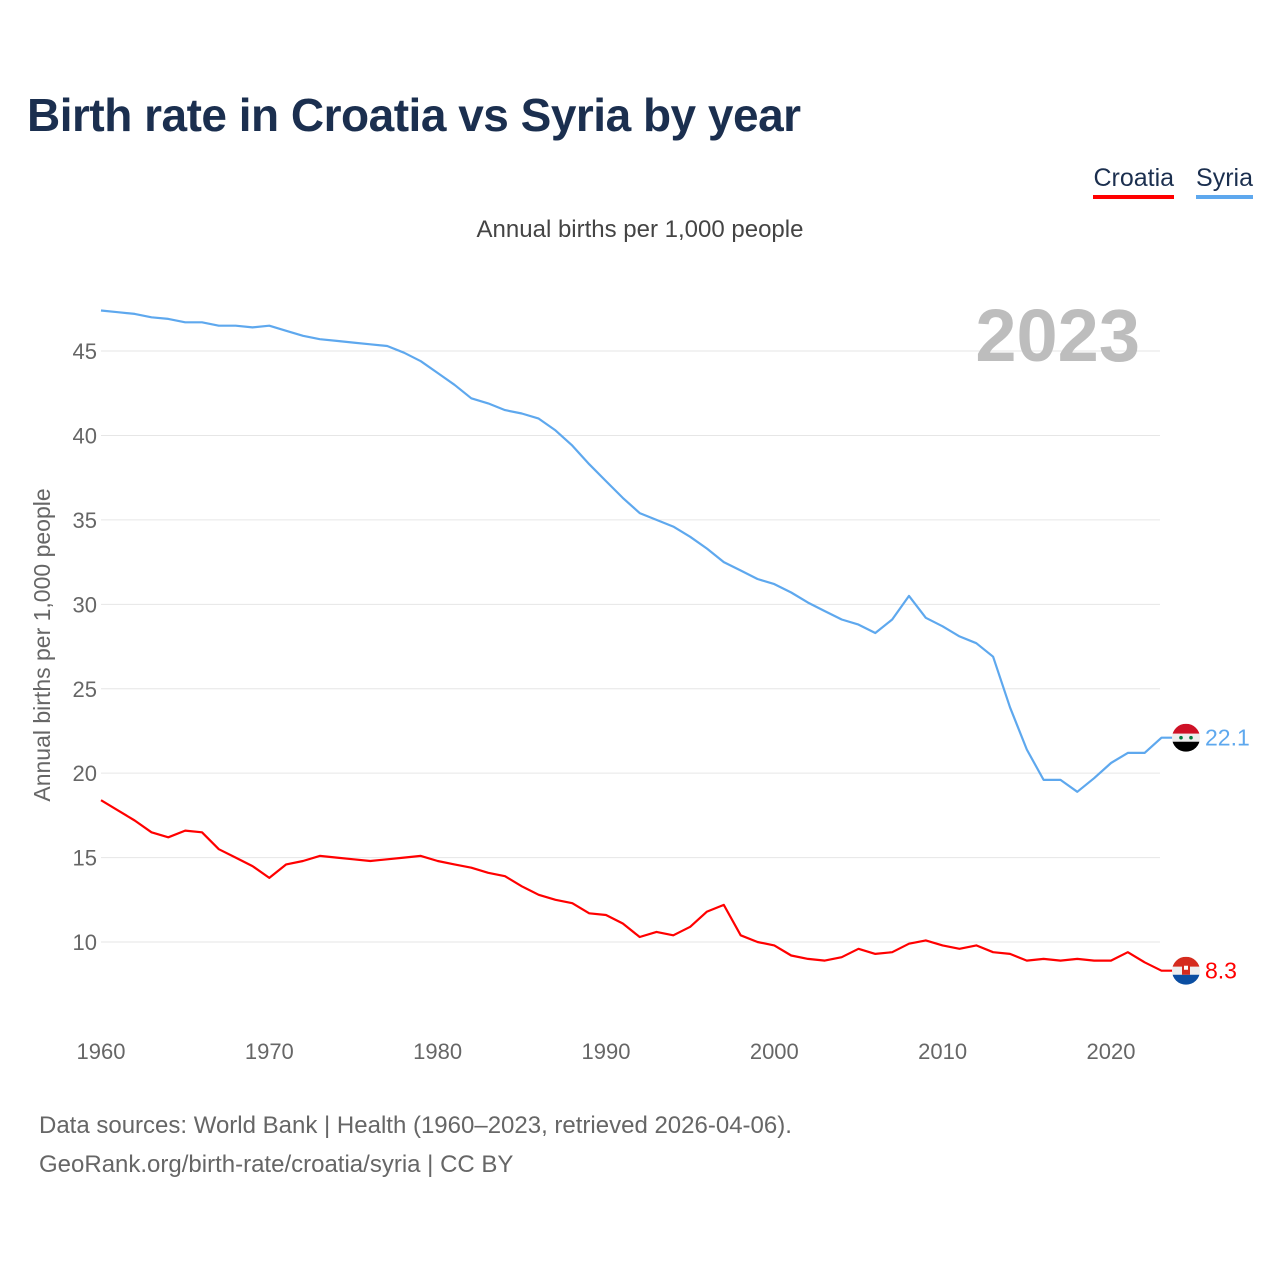  Describe the element at coordinates (1211, 854) in the screenshot. I see `series-end-markers: 8.3 22.1` at that location.